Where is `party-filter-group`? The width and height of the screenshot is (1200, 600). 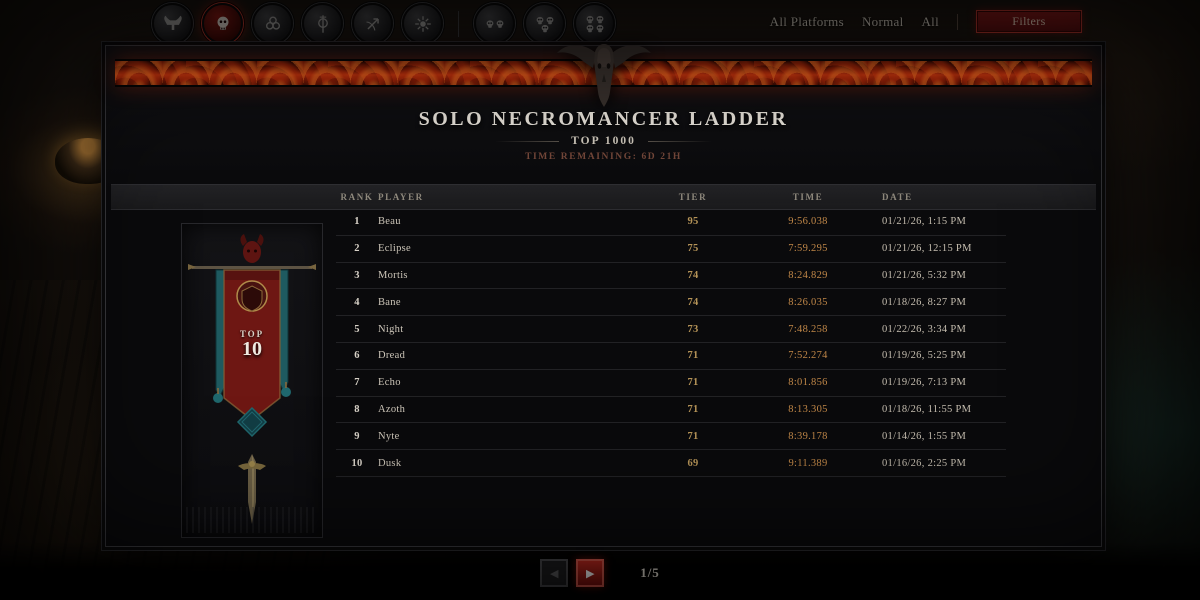
party-filter-group is located at coordinates (544, 23).